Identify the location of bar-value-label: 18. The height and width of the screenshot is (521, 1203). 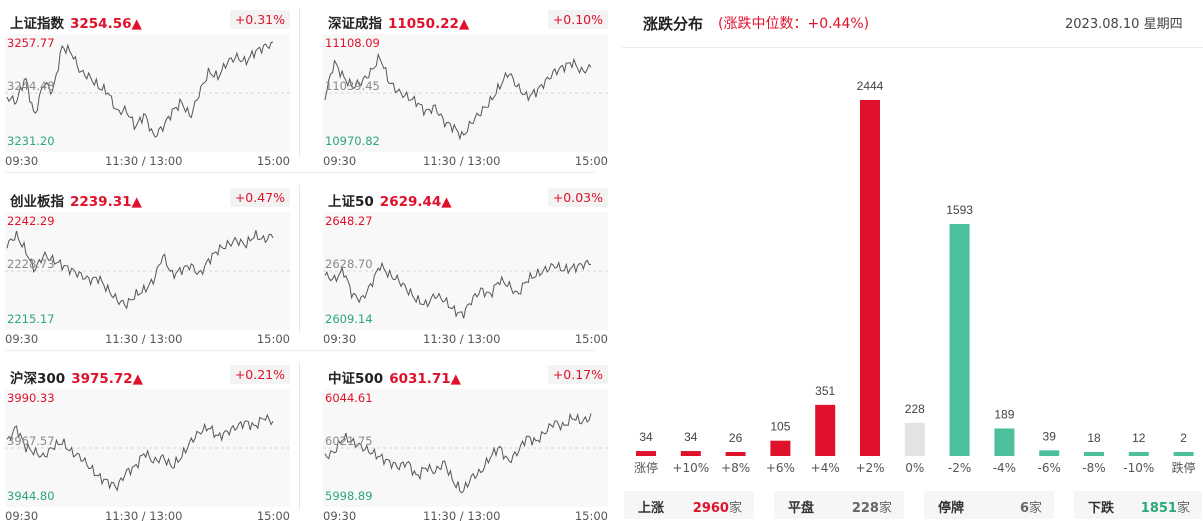
(1094, 438).